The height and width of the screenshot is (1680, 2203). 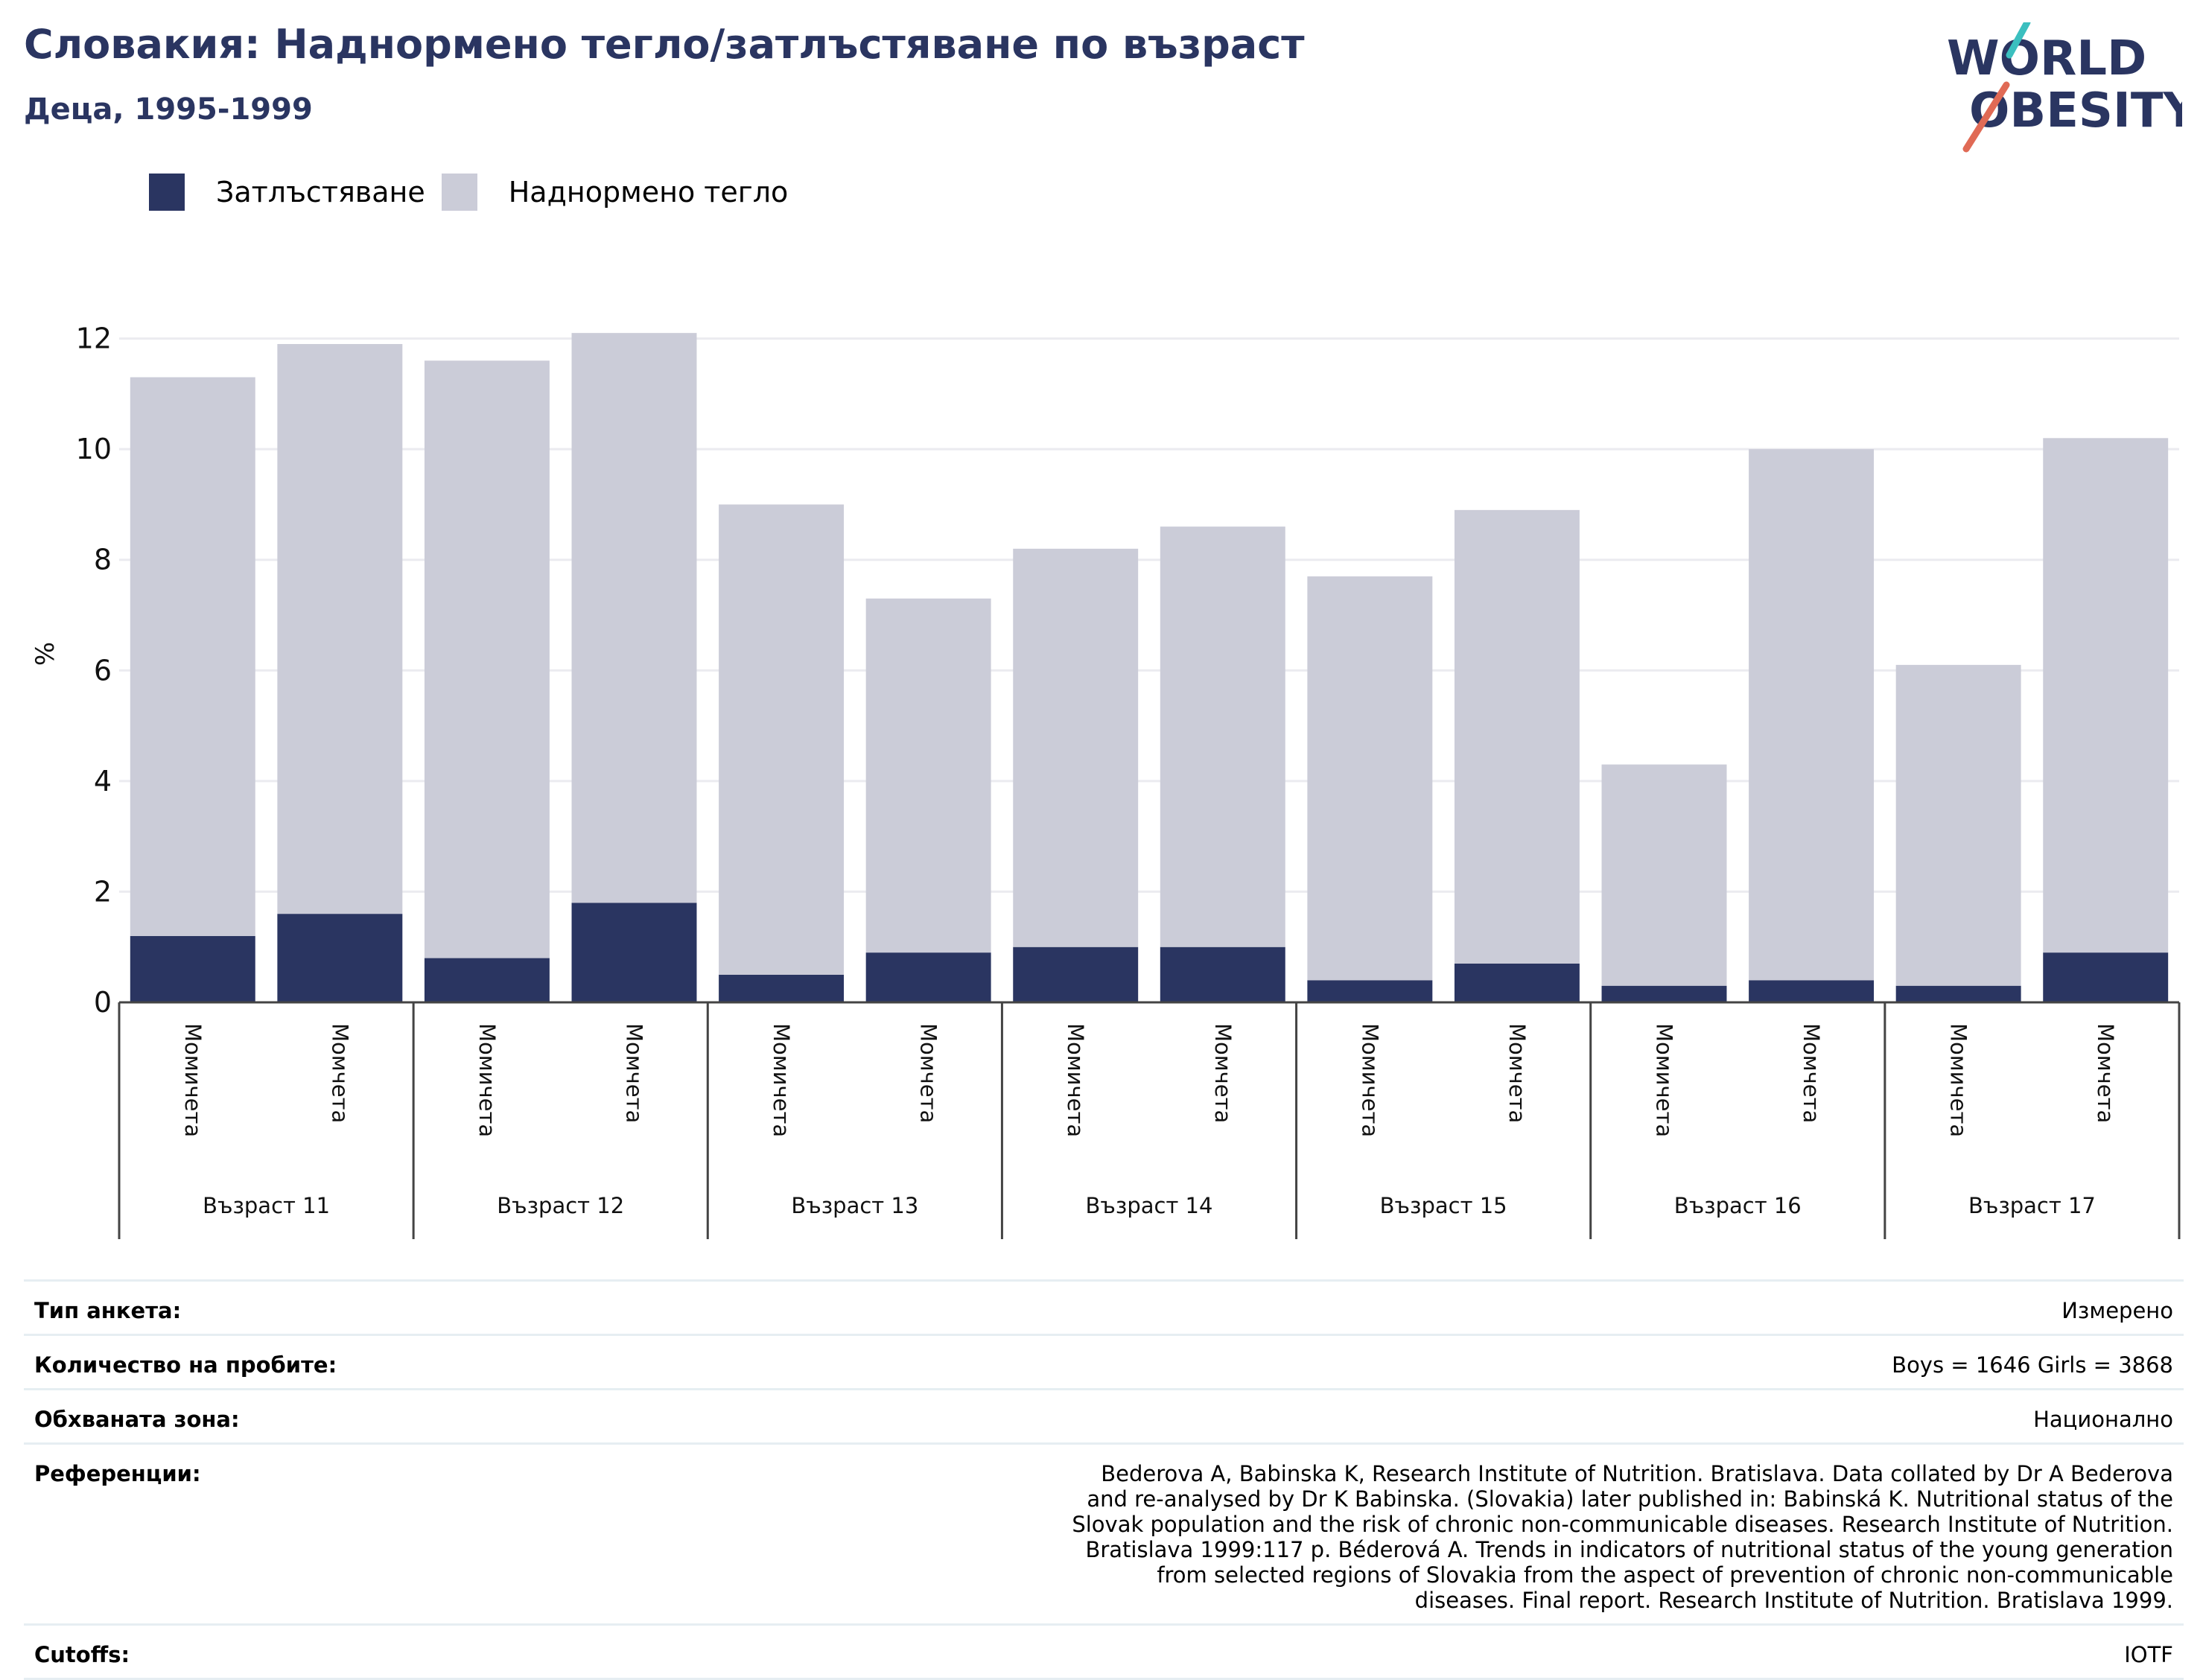 What do you see at coordinates (648, 192) in the screenshot?
I see `legend-label-overweight: Наднормено тегло` at bounding box center [648, 192].